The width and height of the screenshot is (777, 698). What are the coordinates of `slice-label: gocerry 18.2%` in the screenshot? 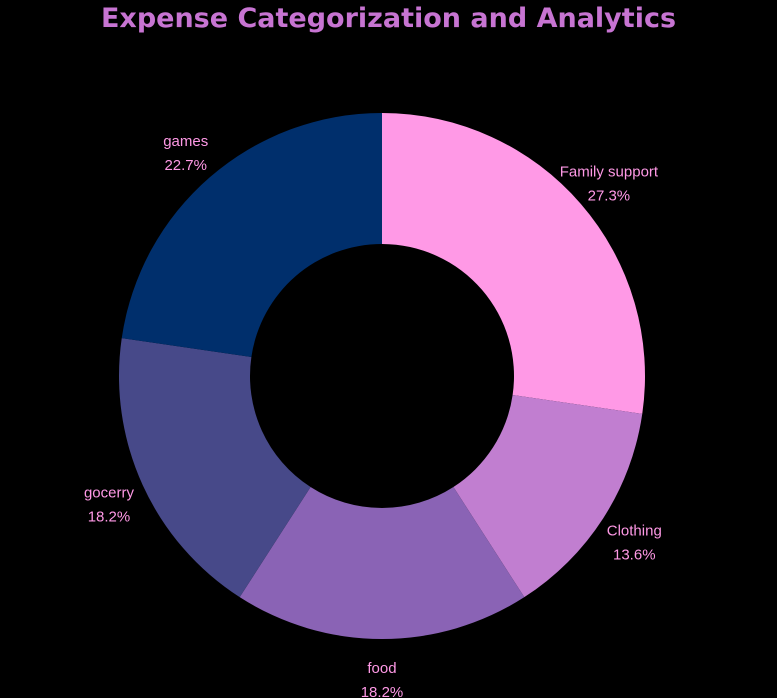 It's located at (109, 504).